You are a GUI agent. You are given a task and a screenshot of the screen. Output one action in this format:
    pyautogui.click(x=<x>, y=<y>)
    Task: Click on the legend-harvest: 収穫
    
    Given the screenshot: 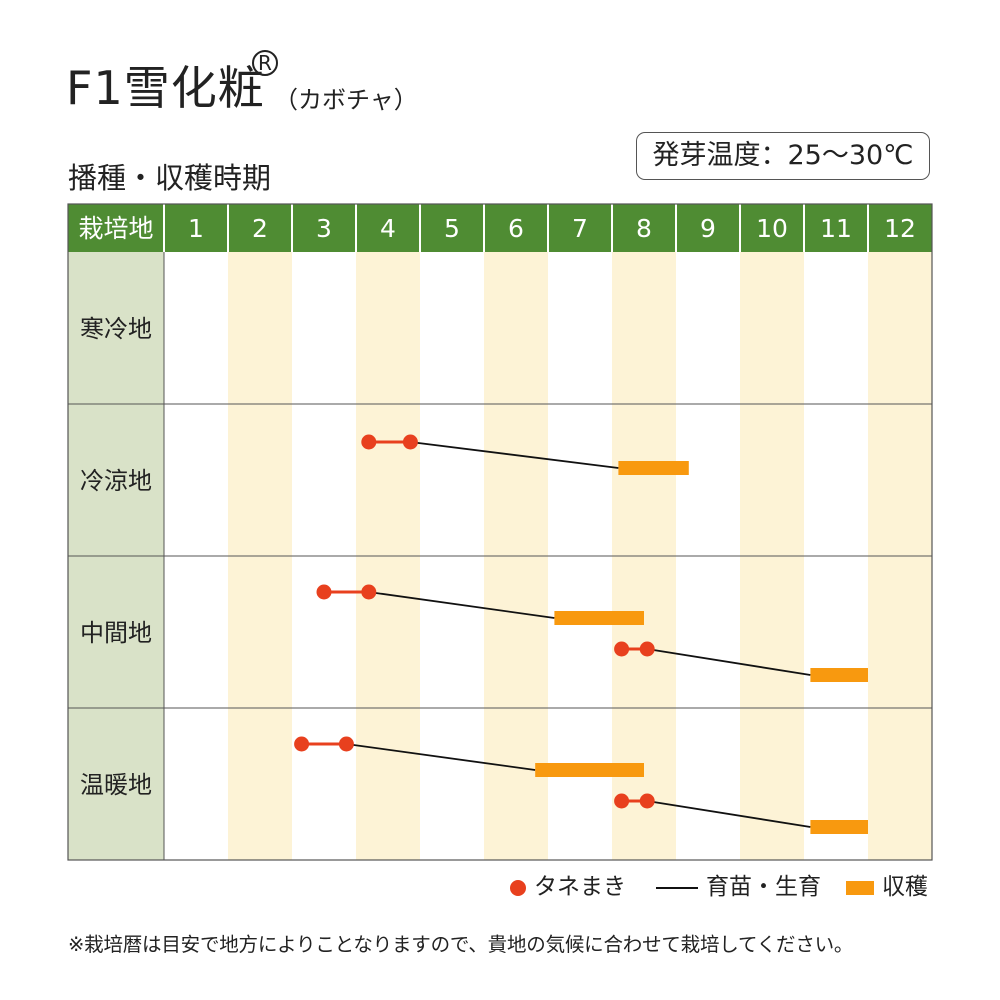 What is the action you would take?
    pyautogui.click(x=887, y=887)
    